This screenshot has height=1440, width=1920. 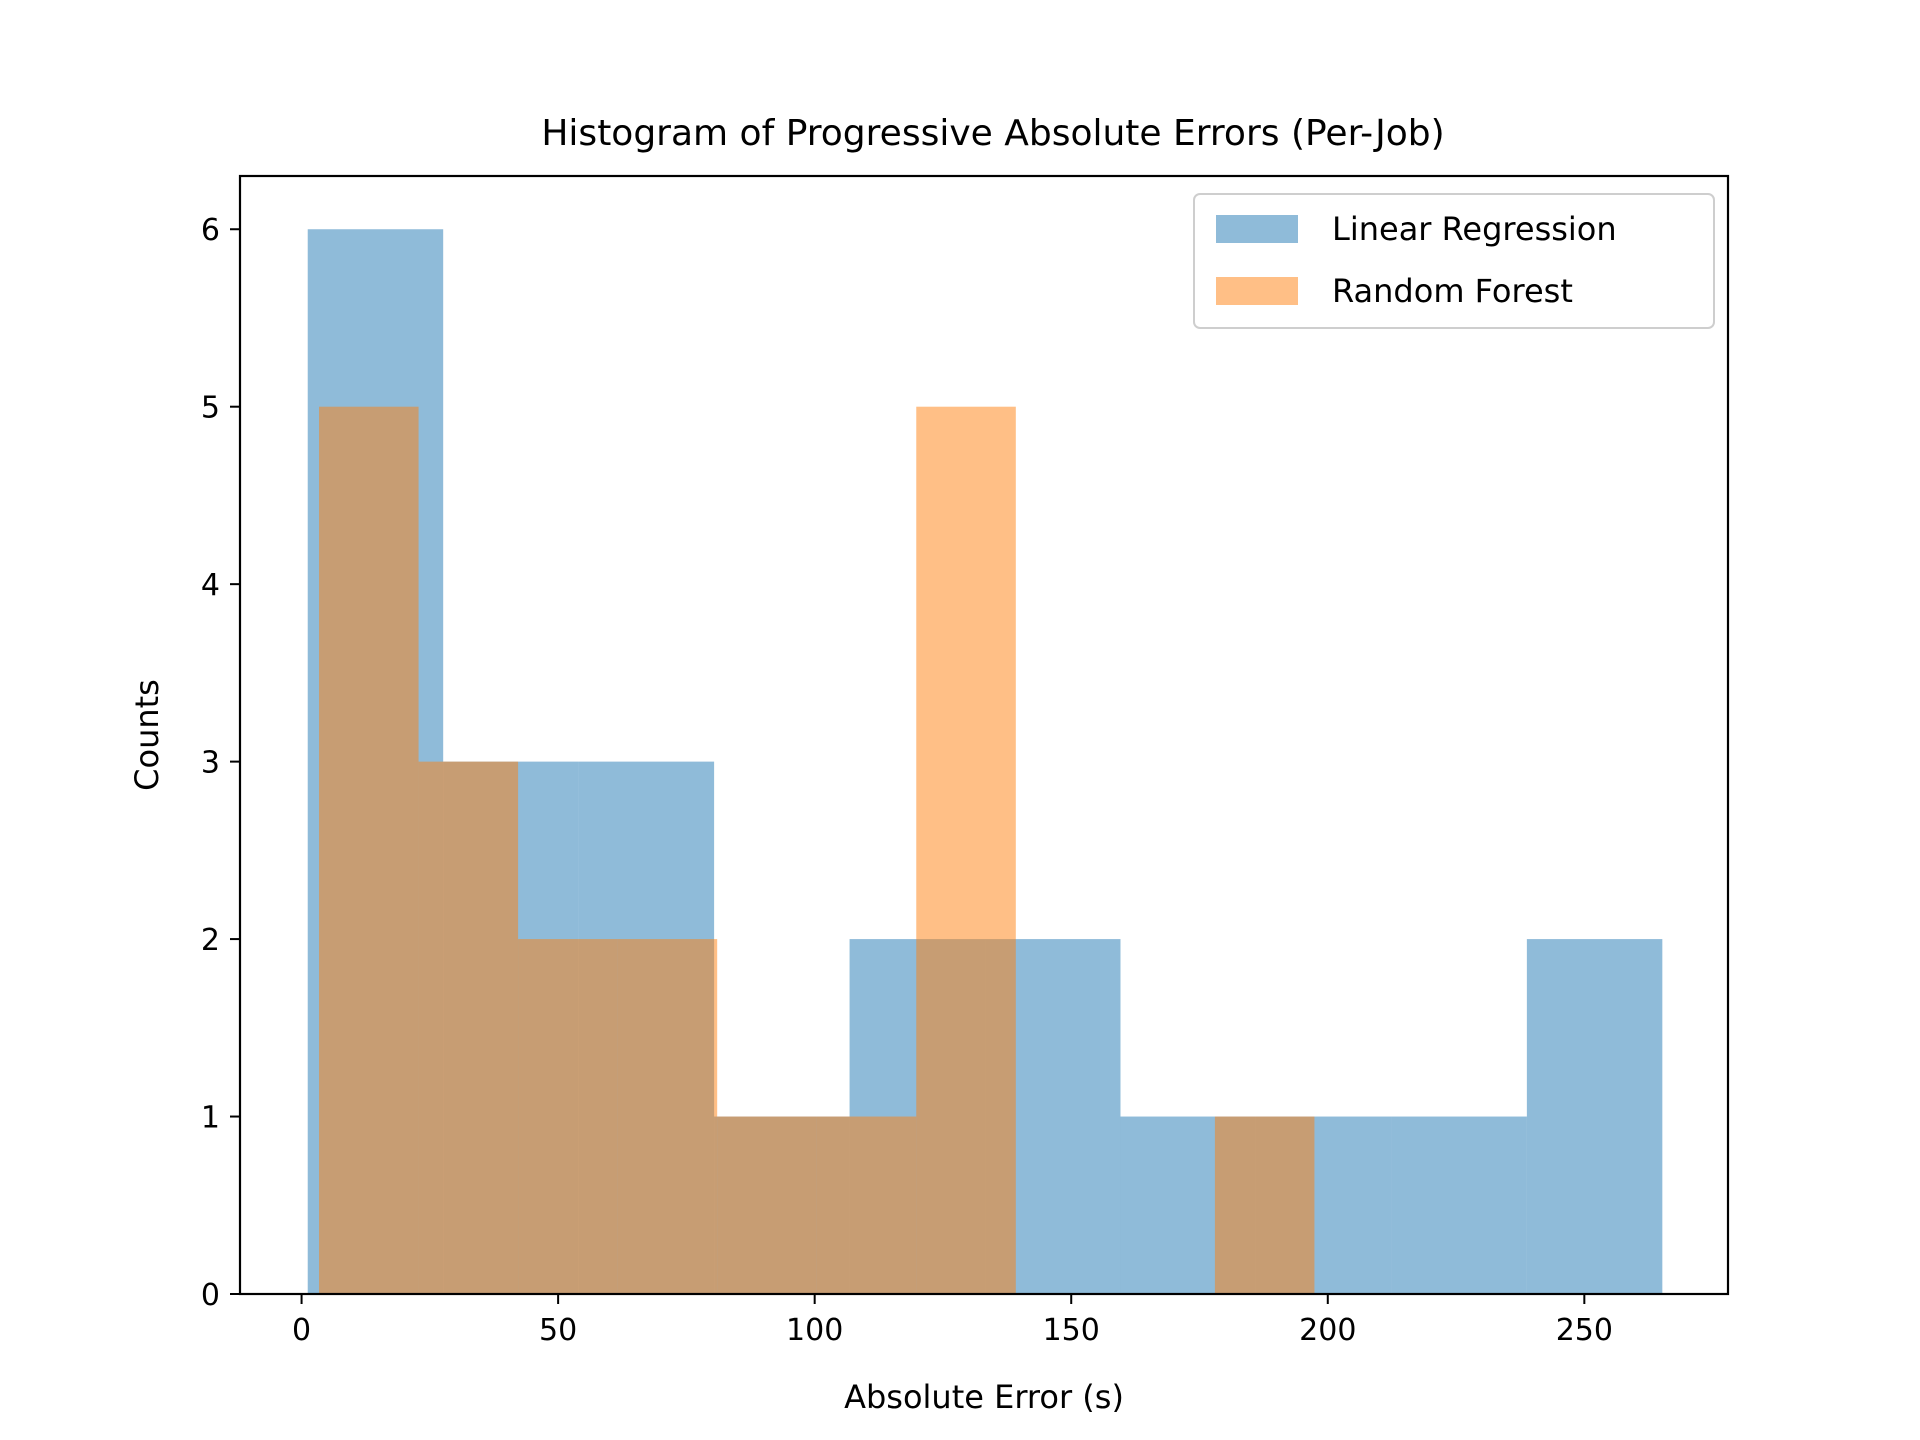 What do you see at coordinates (558, 1330) in the screenshot?
I see `x-tick-label: 50` at bounding box center [558, 1330].